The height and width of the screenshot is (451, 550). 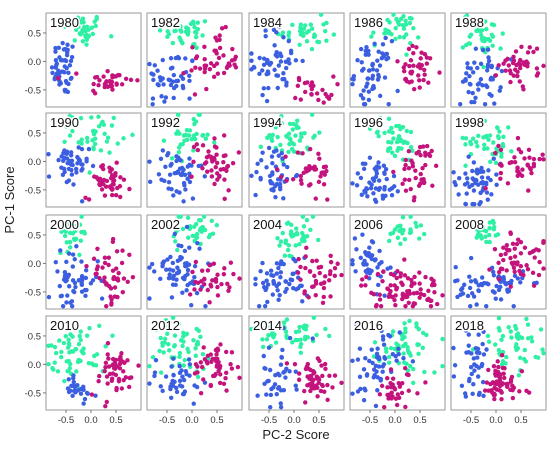 I want to click on y-tick-label: -0.5, so click(x=33, y=190).